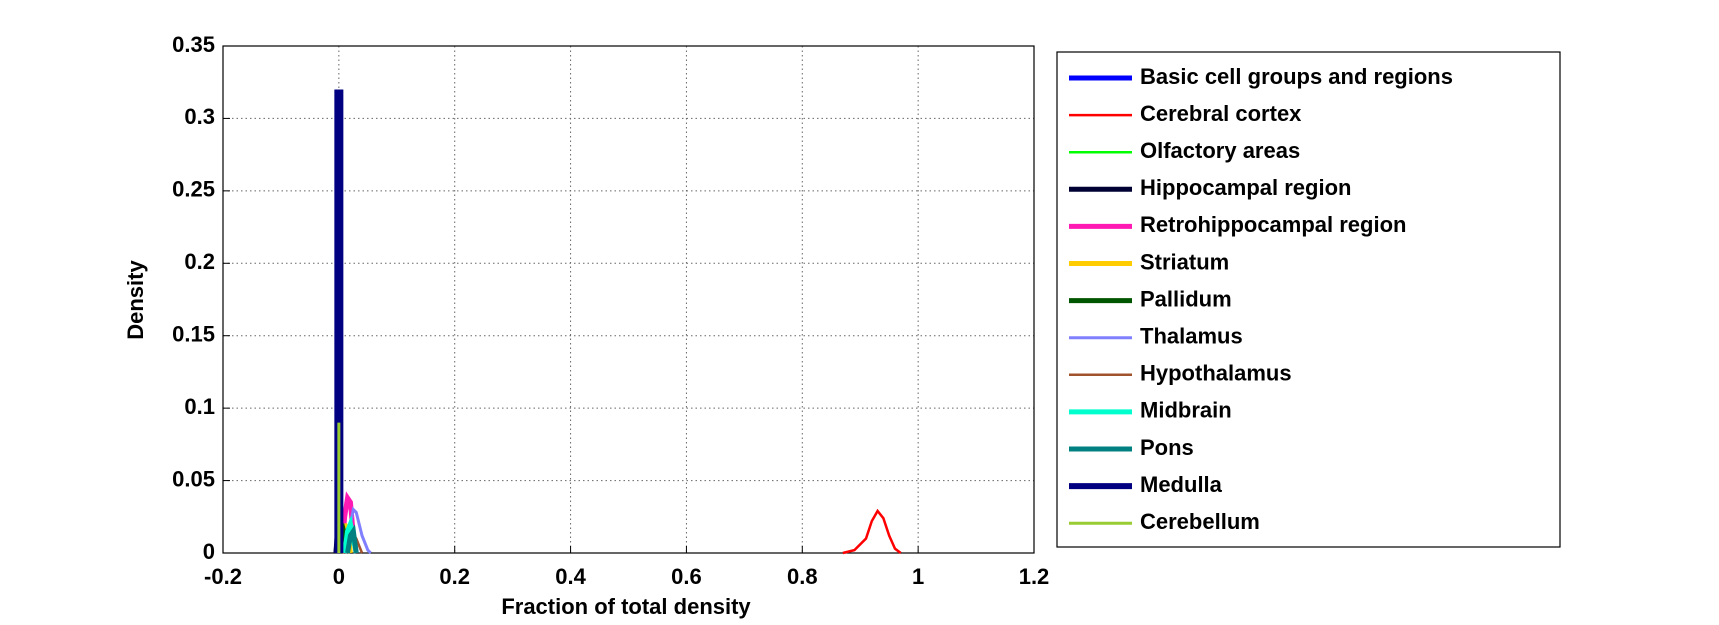  I want to click on y-tick-label: 0.2, so click(199, 261).